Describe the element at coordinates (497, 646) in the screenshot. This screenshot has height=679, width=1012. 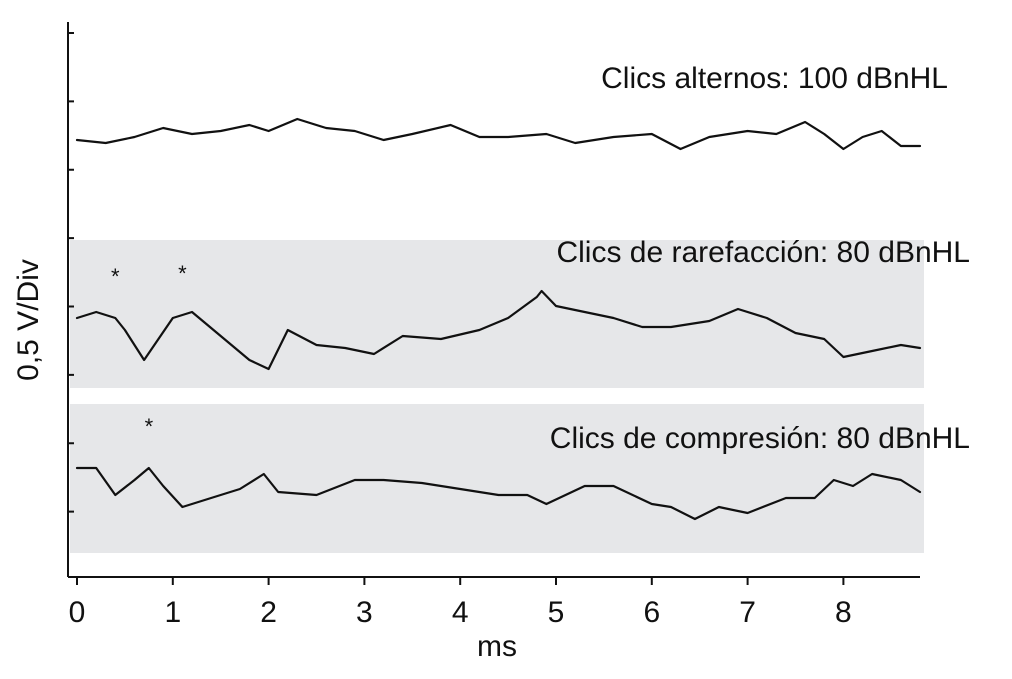
I see `x-axis-label: ms` at that location.